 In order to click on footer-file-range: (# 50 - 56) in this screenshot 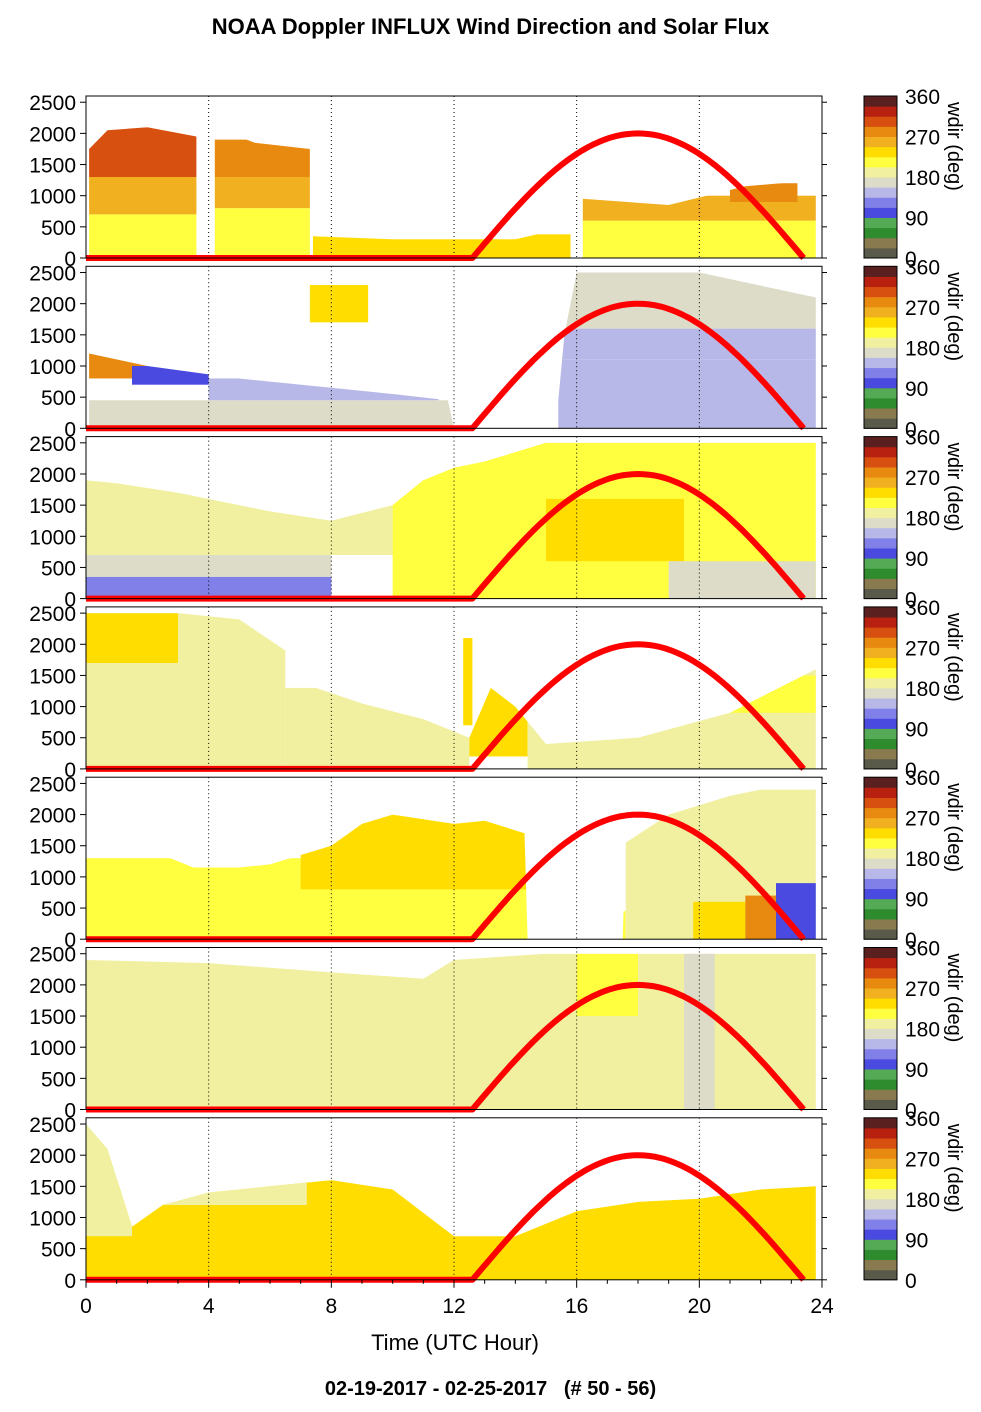, I will do `click(610, 1389)`.